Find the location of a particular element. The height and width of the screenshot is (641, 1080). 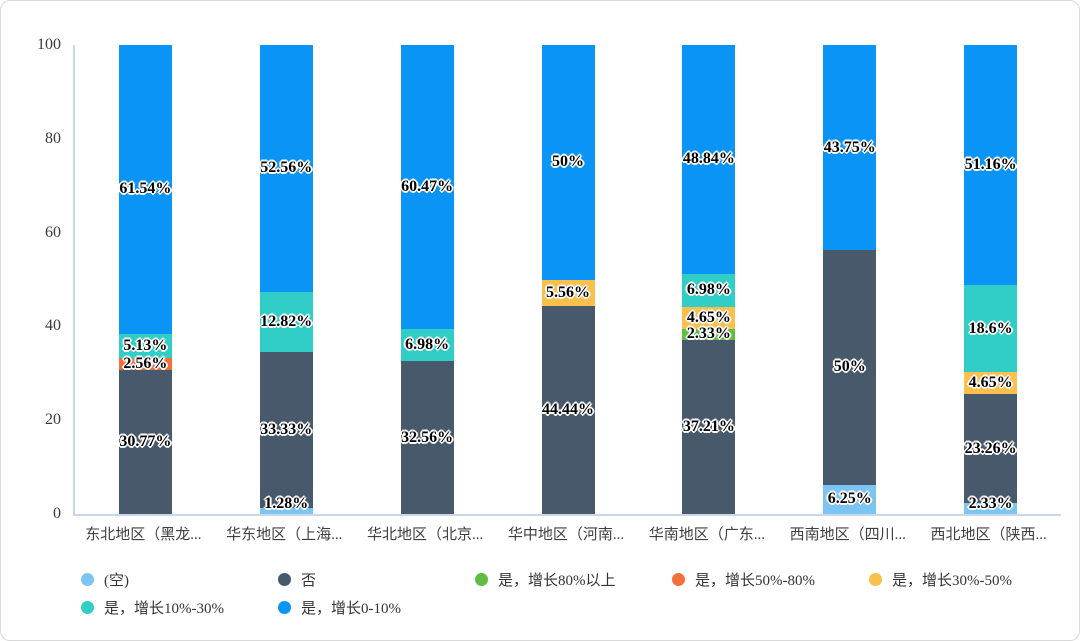

stacked-bar: 37.21% 2.33% 4.65% 6.98% 48.84% is located at coordinates (709, 279).